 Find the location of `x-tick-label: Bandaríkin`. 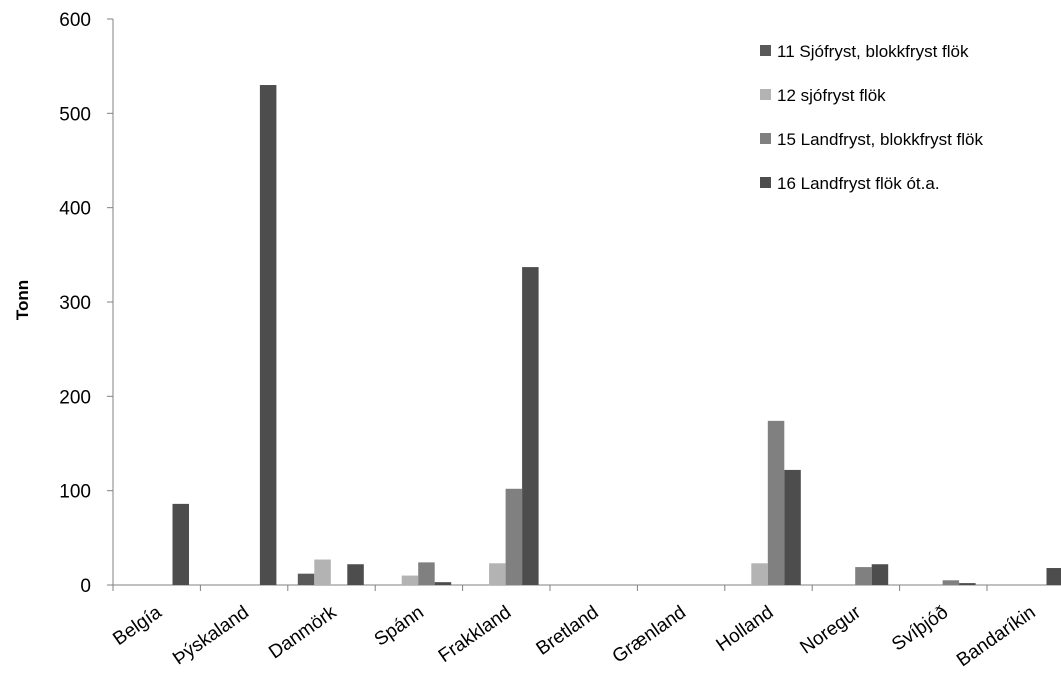

x-tick-label: Bandaríkin is located at coordinates (996, 636).